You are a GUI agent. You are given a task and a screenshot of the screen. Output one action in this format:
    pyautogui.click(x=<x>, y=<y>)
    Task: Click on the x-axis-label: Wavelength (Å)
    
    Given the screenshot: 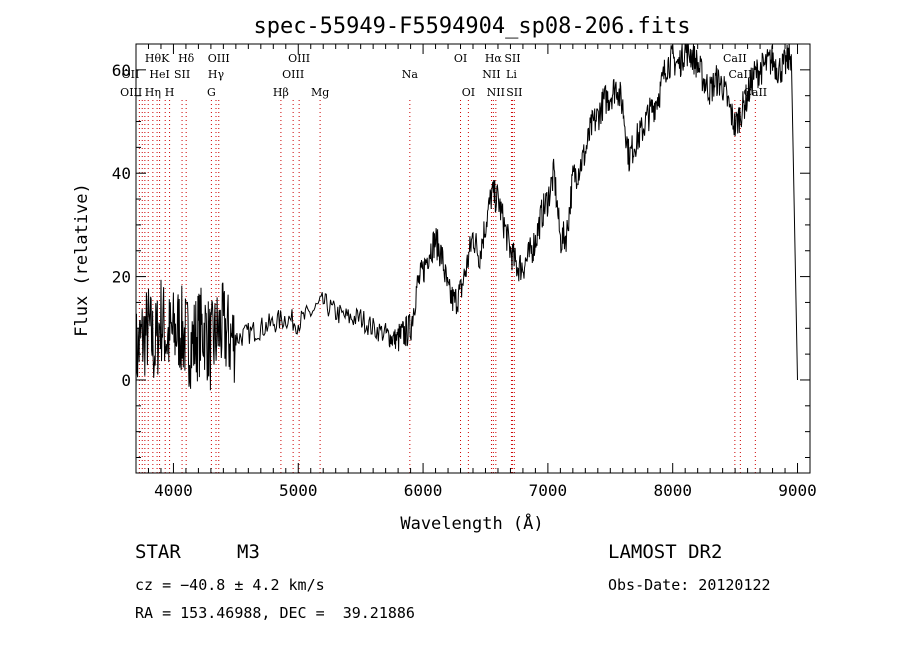 What is the action you would take?
    pyautogui.click(x=471, y=523)
    